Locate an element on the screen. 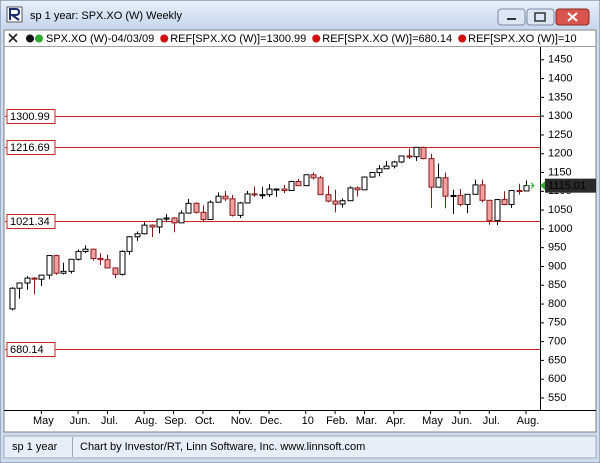  x-tick-label: 10 is located at coordinates (308, 421).